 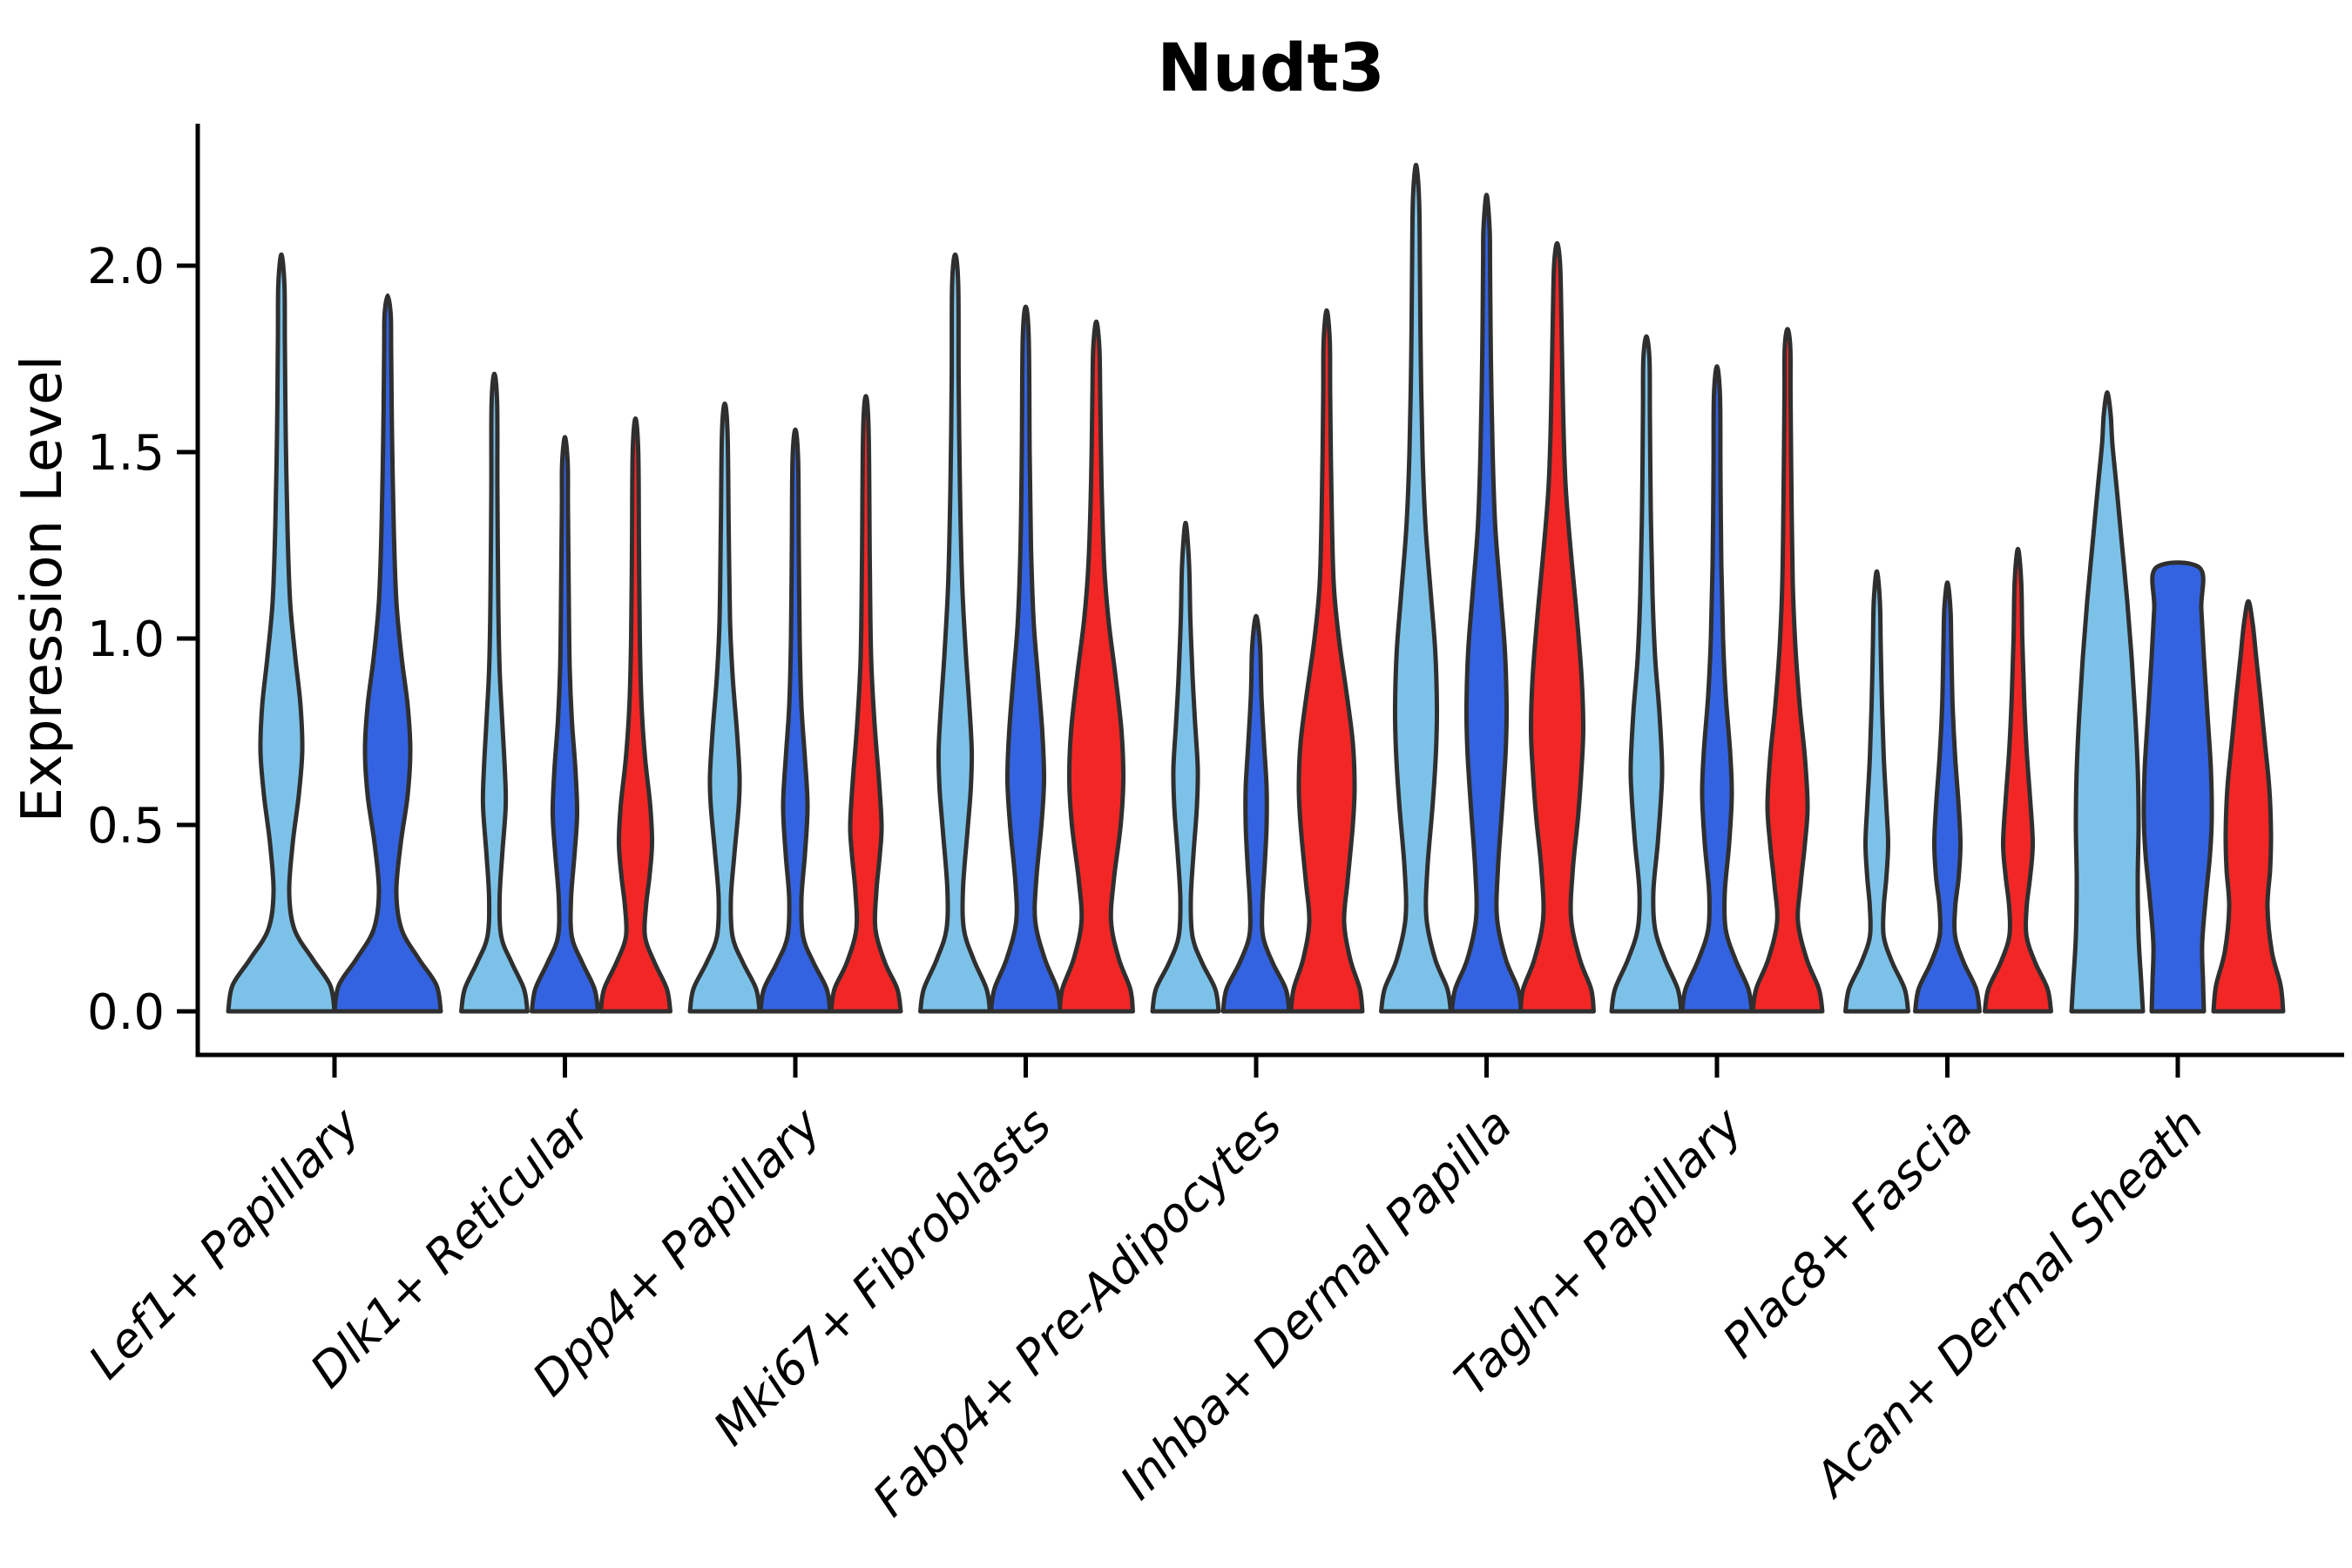 I want to click on chart-title: Nudt3, so click(x=1270, y=67).